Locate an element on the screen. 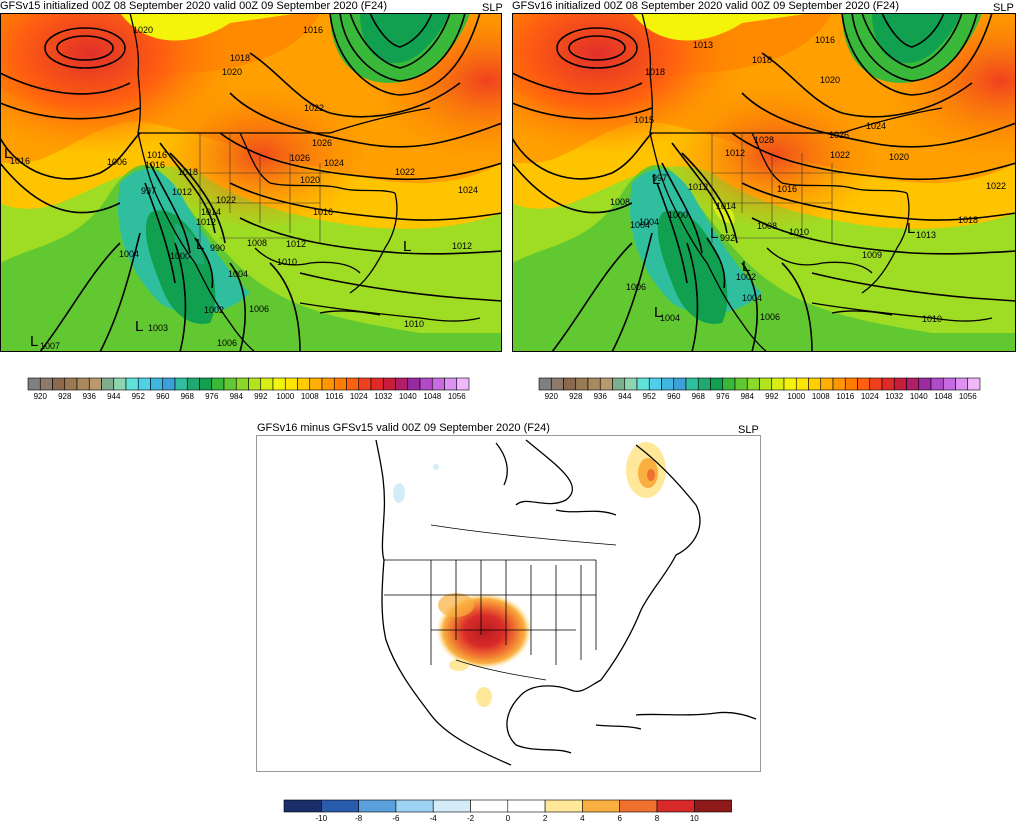 This screenshot has width=1016, height=824. colorbar-label: -2 is located at coordinates (471, 818).